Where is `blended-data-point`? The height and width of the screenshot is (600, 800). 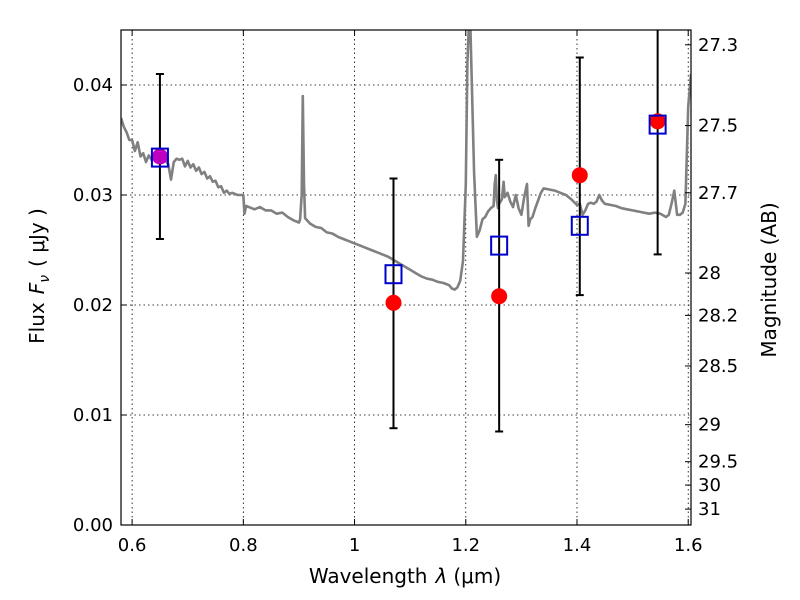 blended-data-point is located at coordinates (159, 156).